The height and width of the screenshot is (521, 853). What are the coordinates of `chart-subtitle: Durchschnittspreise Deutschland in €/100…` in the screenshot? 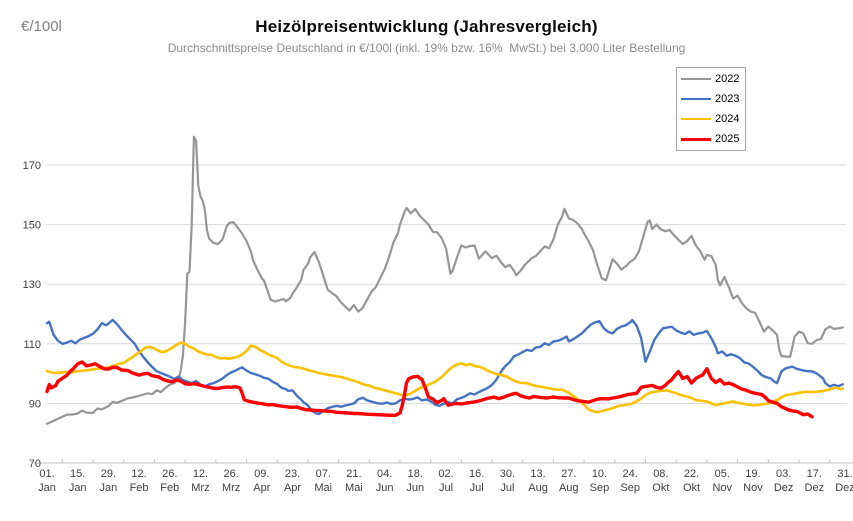 It's located at (426, 48).